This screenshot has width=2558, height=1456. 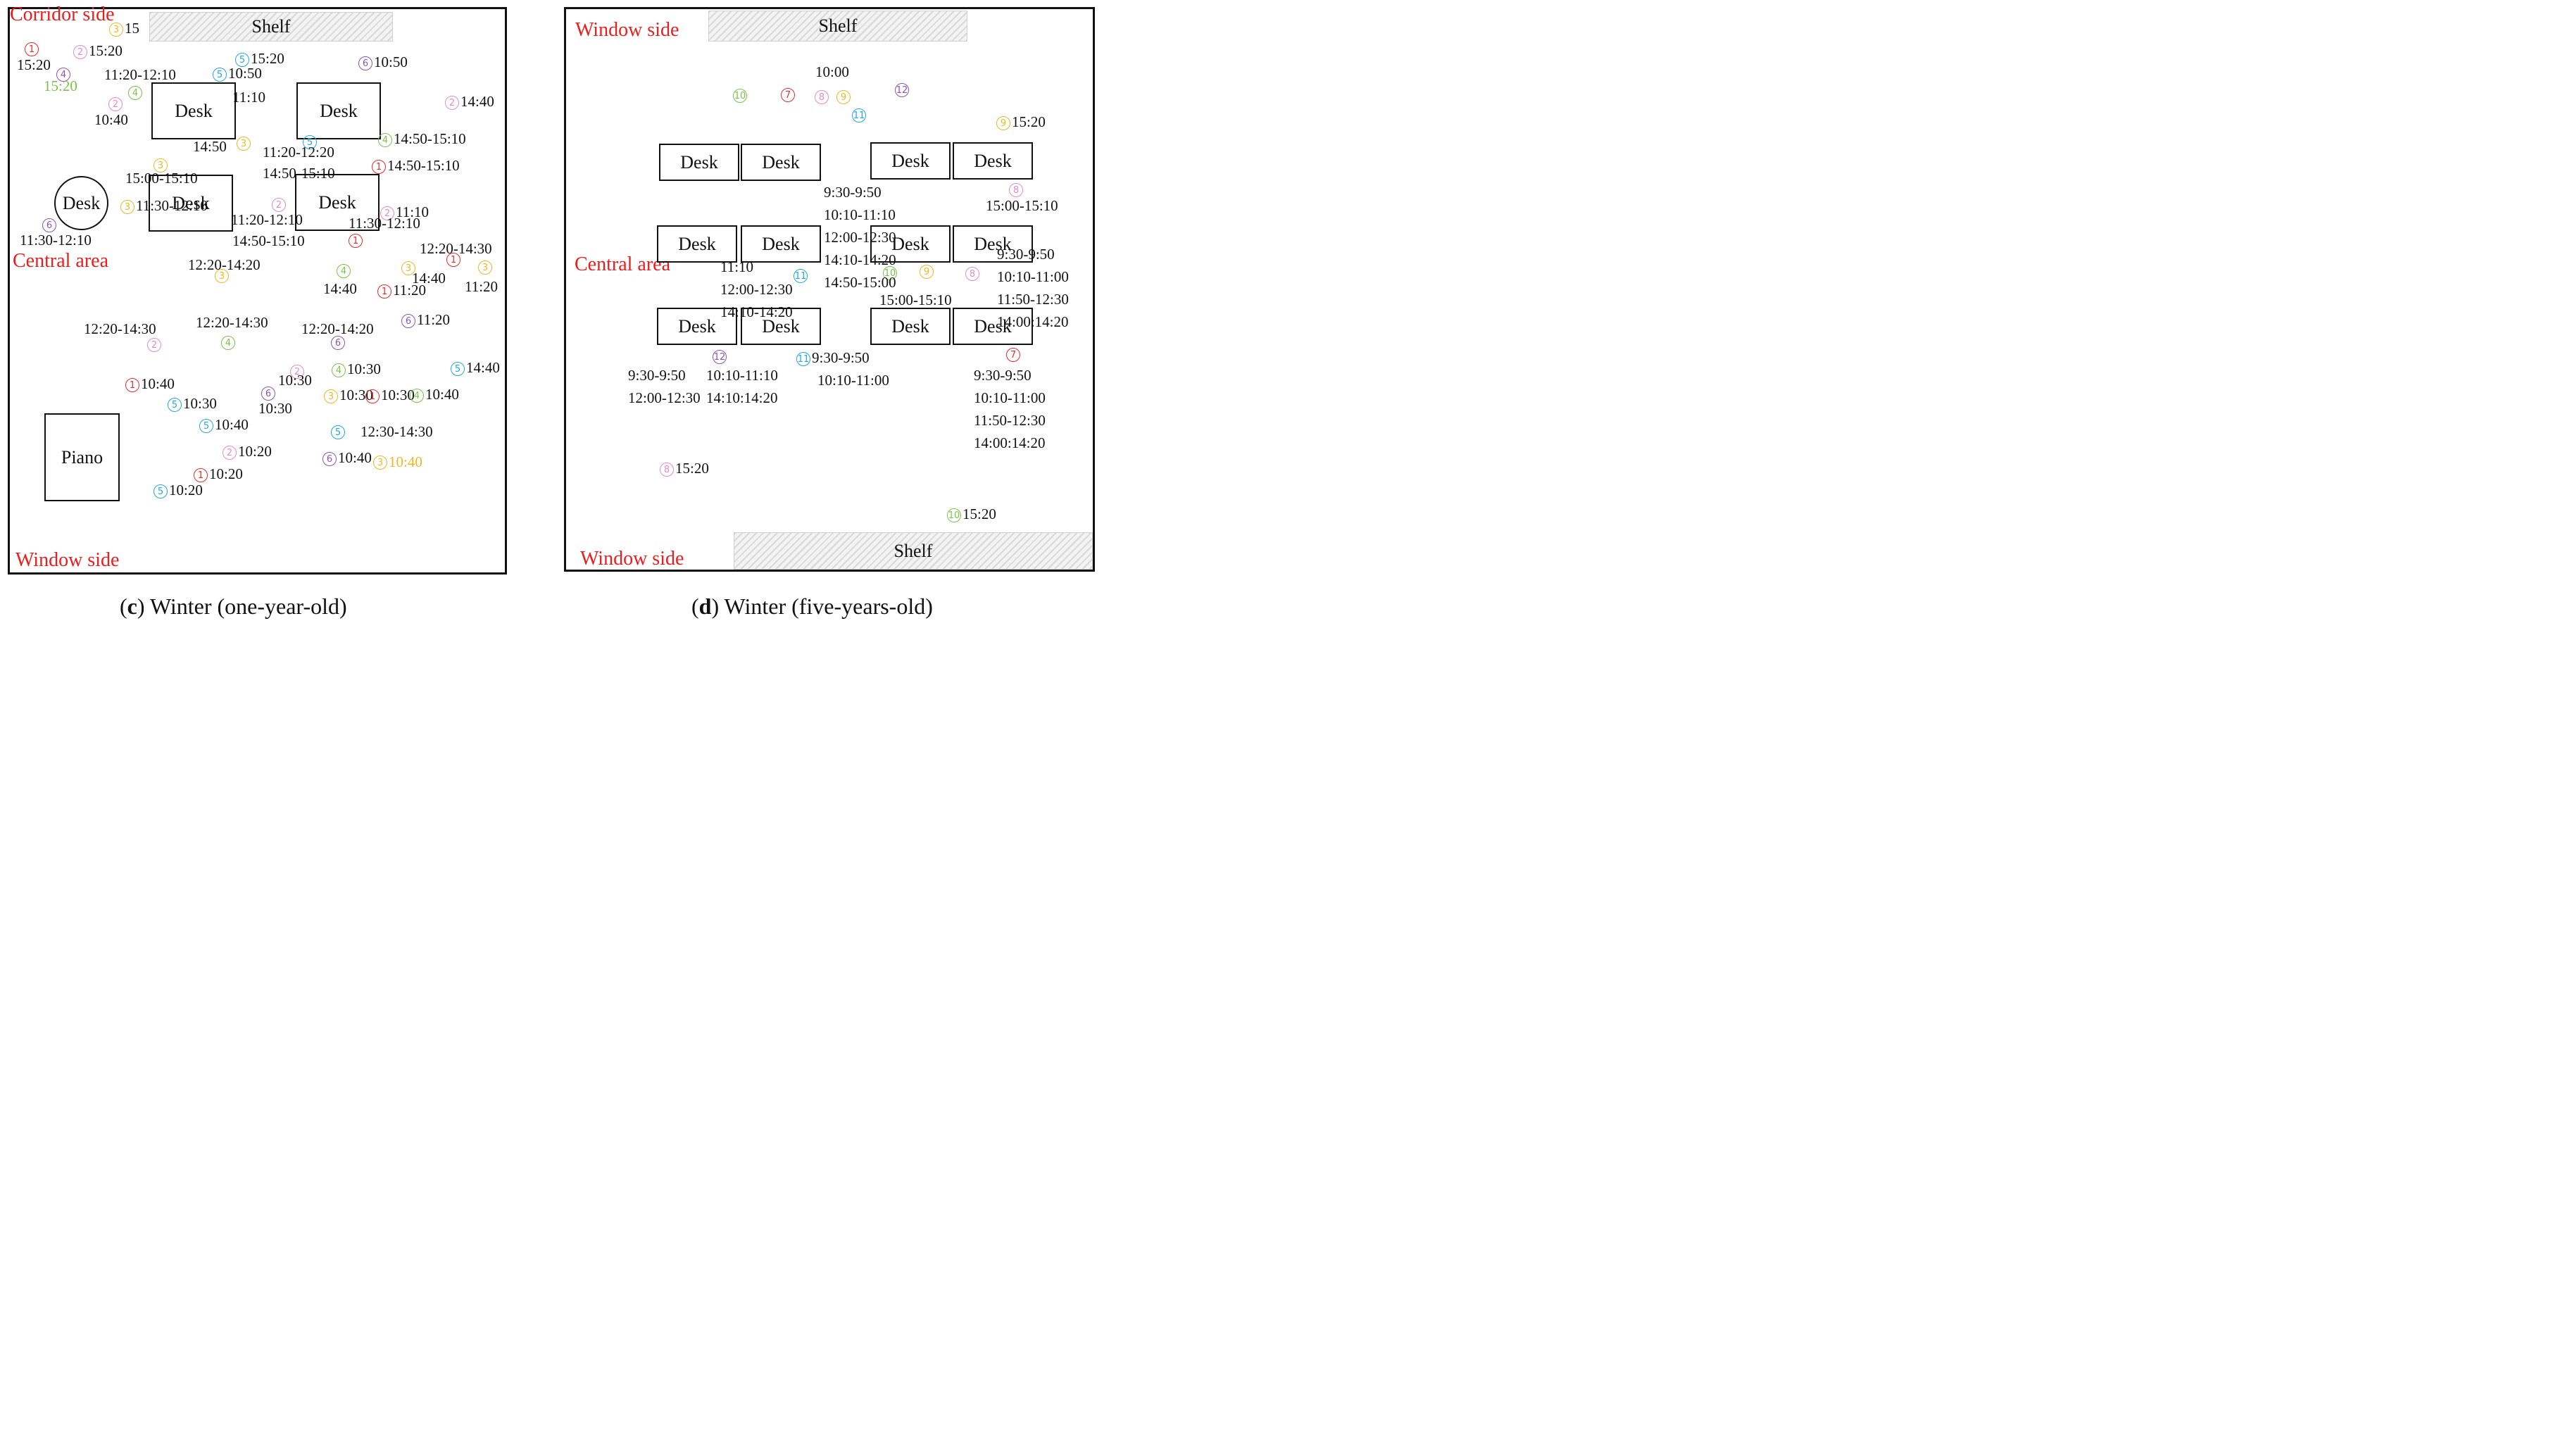 What do you see at coordinates (623, 264) in the screenshot?
I see `panel-d-central-area-label: Central area` at bounding box center [623, 264].